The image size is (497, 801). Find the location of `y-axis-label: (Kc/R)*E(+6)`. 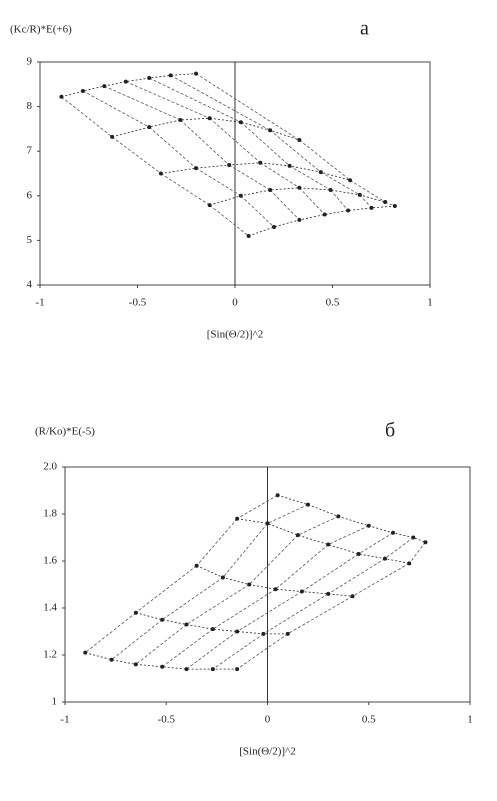

y-axis-label: (Kc/R)*E(+6) is located at coordinates (41, 30).